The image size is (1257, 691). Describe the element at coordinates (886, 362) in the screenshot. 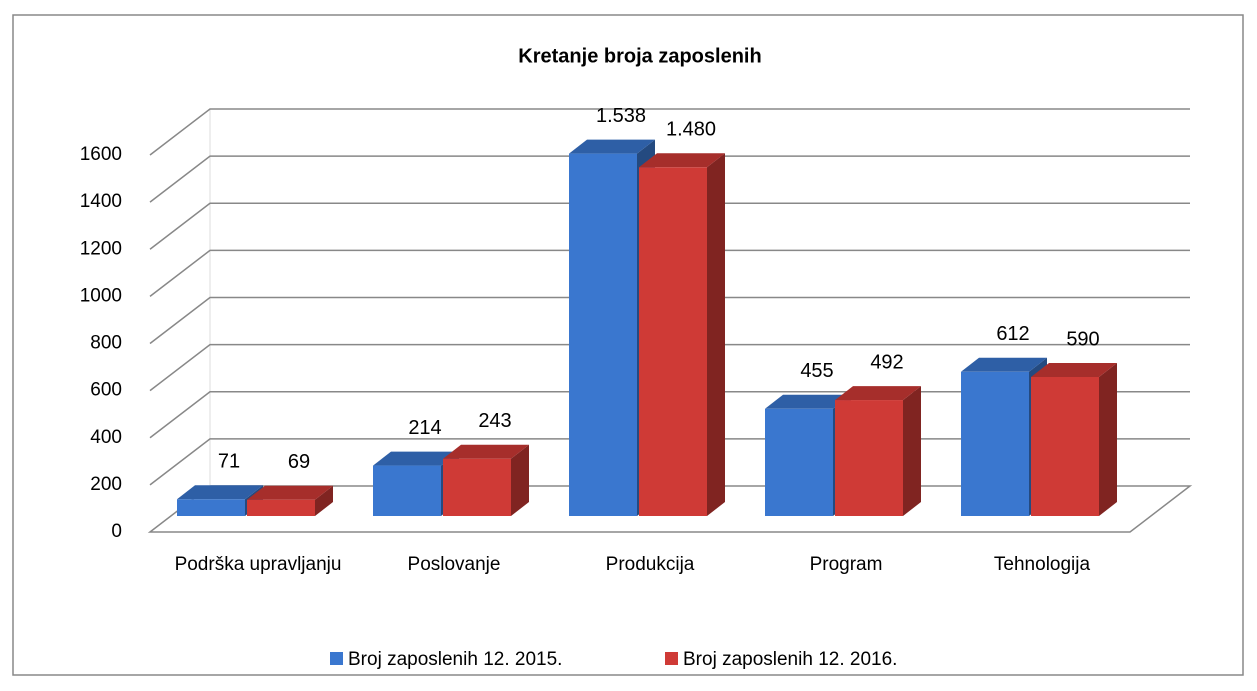

I see `value-label: 492` at that location.